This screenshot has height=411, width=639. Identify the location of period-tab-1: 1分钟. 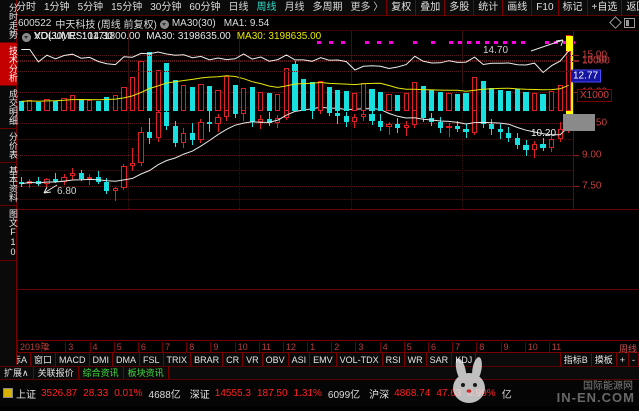
(57, 7).